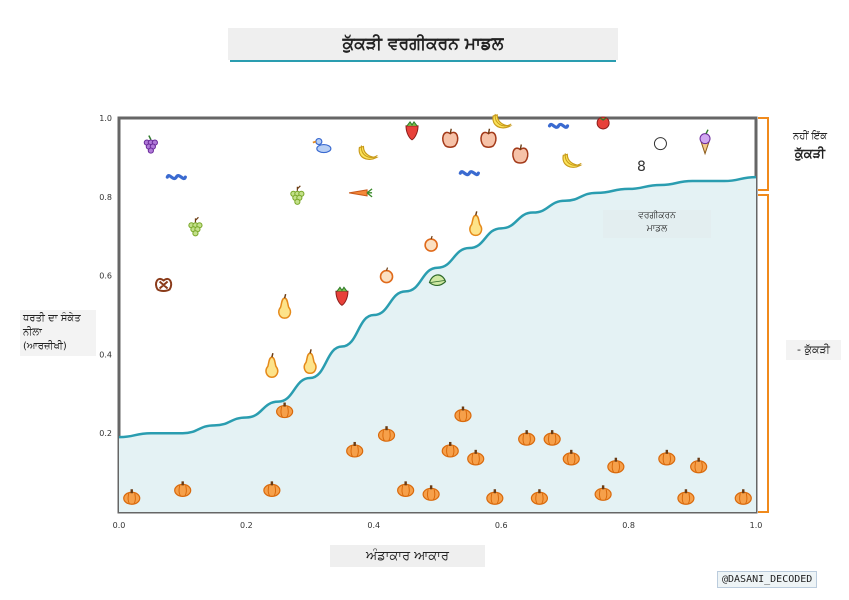 Image resolution: width=849 pixels, height=600 pixels. What do you see at coordinates (641, 167) in the screenshot?
I see `stray-digit: 8` at bounding box center [641, 167].